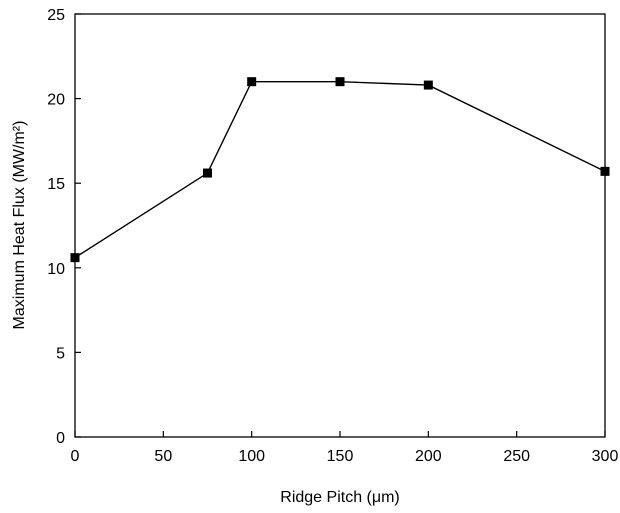 The image size is (620, 513). I want to click on y-tick-label: 25, so click(56, 15).